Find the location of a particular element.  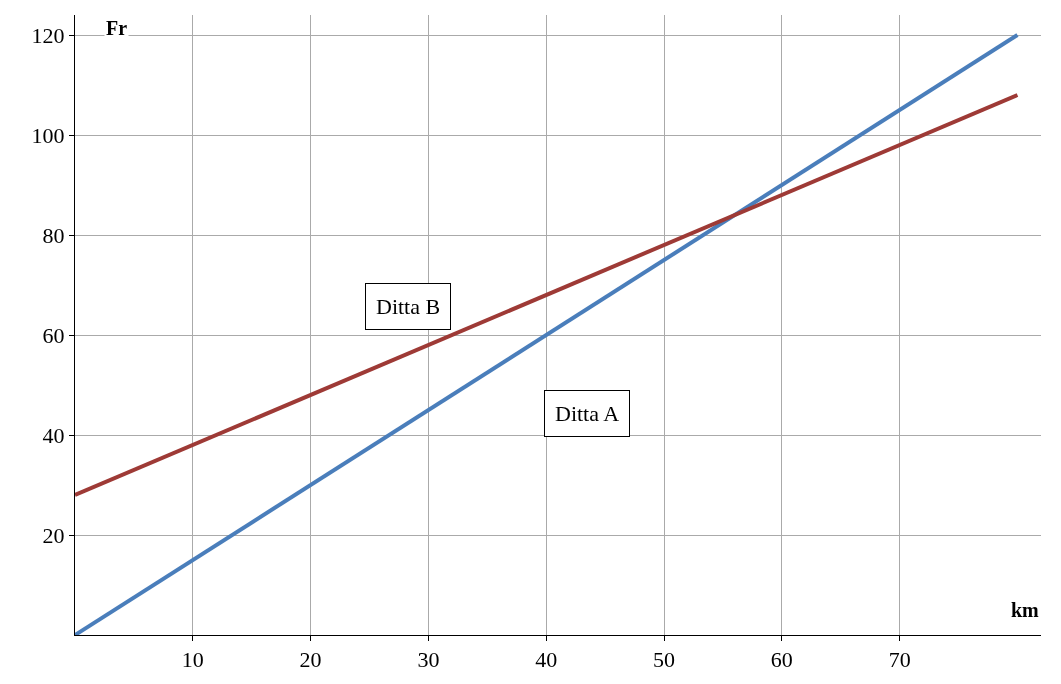

x-tick-label: 40 is located at coordinates (546, 660).